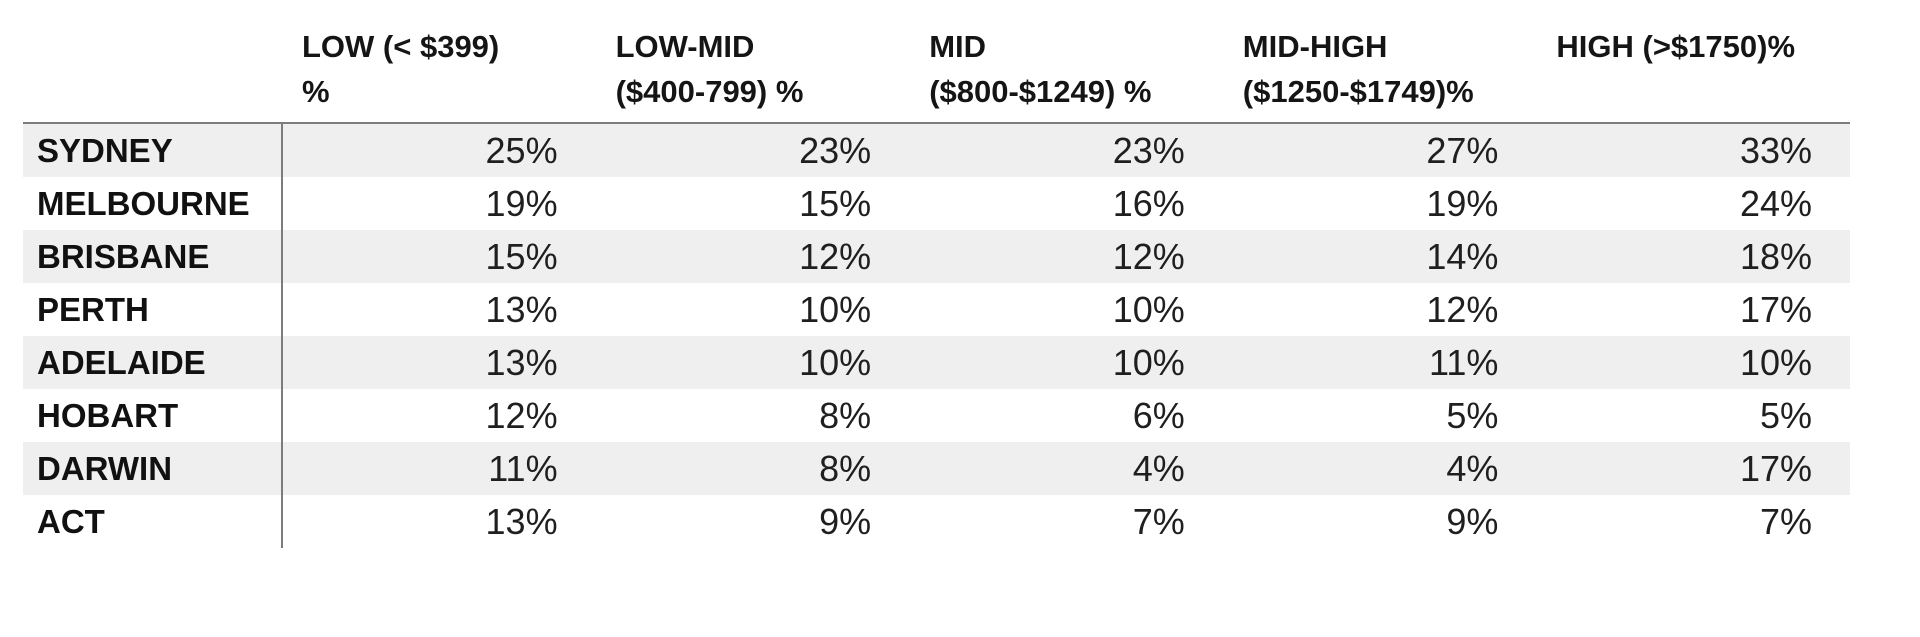 The width and height of the screenshot is (1920, 637). Describe the element at coordinates (105, 150) in the screenshot. I see `row-label: SYDNEY` at that location.